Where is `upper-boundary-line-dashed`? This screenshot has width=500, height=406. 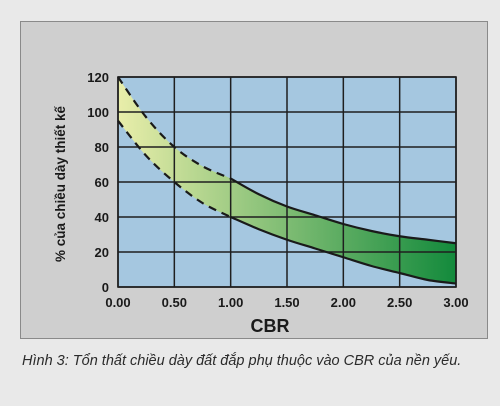
upper-boundary-line-dashed is located at coordinates (174, 128).